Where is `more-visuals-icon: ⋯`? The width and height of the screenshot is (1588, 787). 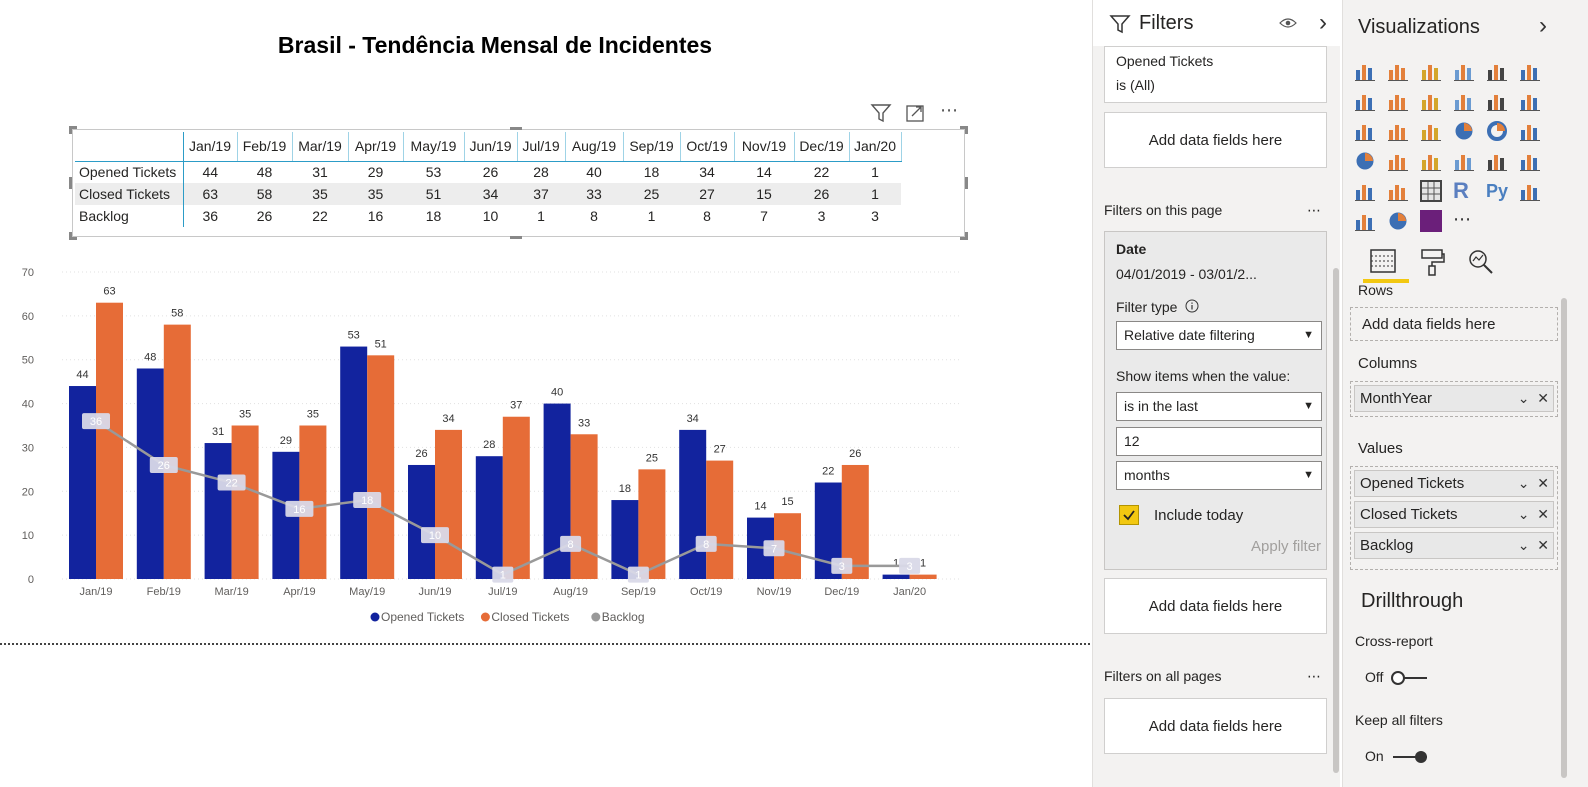 more-visuals-icon: ⋯ is located at coordinates (1462, 219).